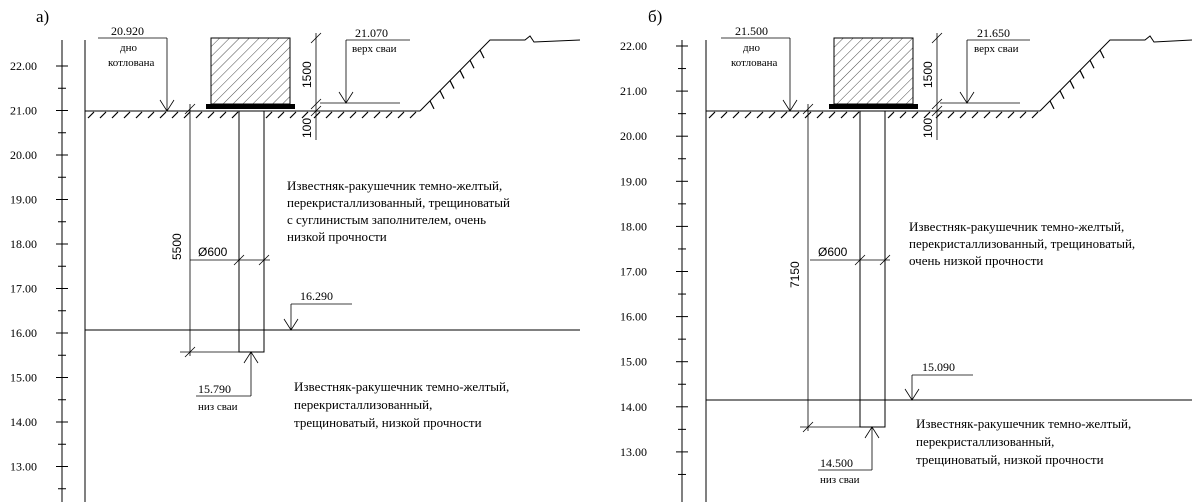 This screenshot has height=502, width=1192. Describe the element at coordinates (250, 106) in the screenshot. I see `panel-a-grillage-slab` at that location.